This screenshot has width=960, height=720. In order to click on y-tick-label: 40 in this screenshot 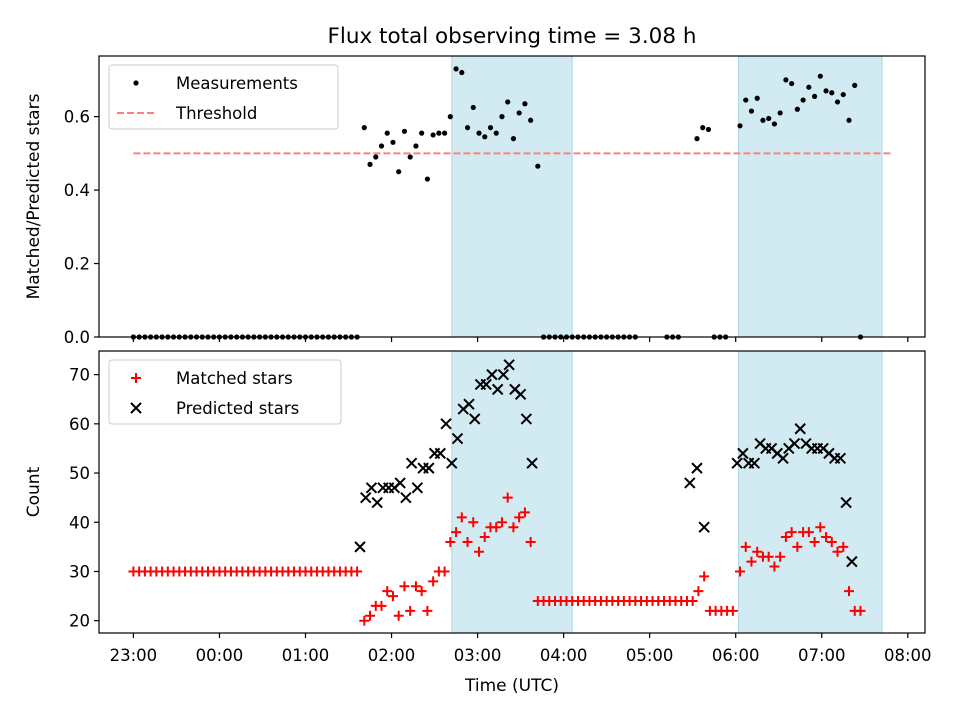, I will do `click(79, 522)`.